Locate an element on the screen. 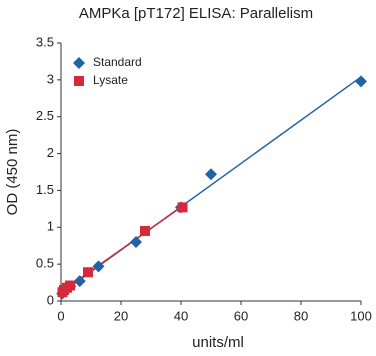 The image size is (376, 356). chart-title: AMPKa [pT172] ELISA: Parallelism is located at coordinates (196, 13).